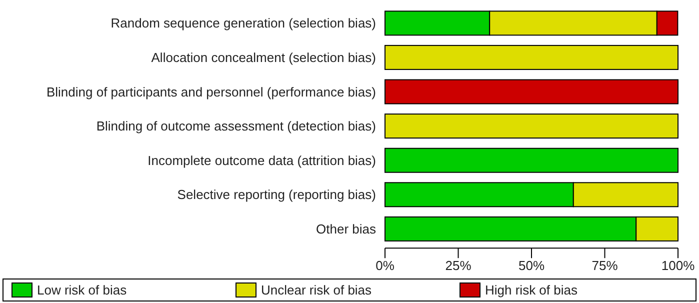 This screenshot has height=303, width=699. Describe the element at coordinates (385, 266) in the screenshot. I see `x-tick-label: 0%` at that location.